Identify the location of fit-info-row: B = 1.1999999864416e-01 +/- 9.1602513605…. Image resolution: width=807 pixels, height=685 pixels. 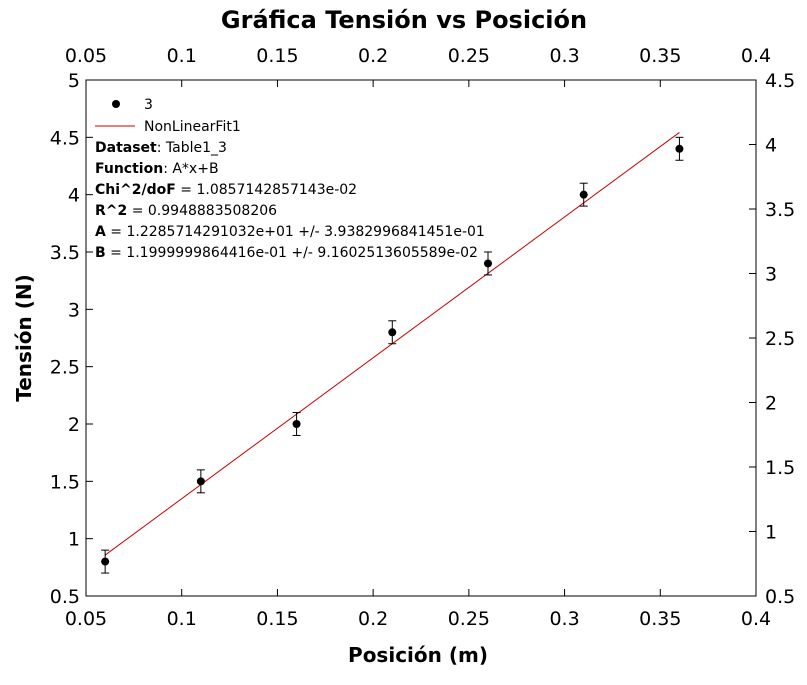
(286, 253).